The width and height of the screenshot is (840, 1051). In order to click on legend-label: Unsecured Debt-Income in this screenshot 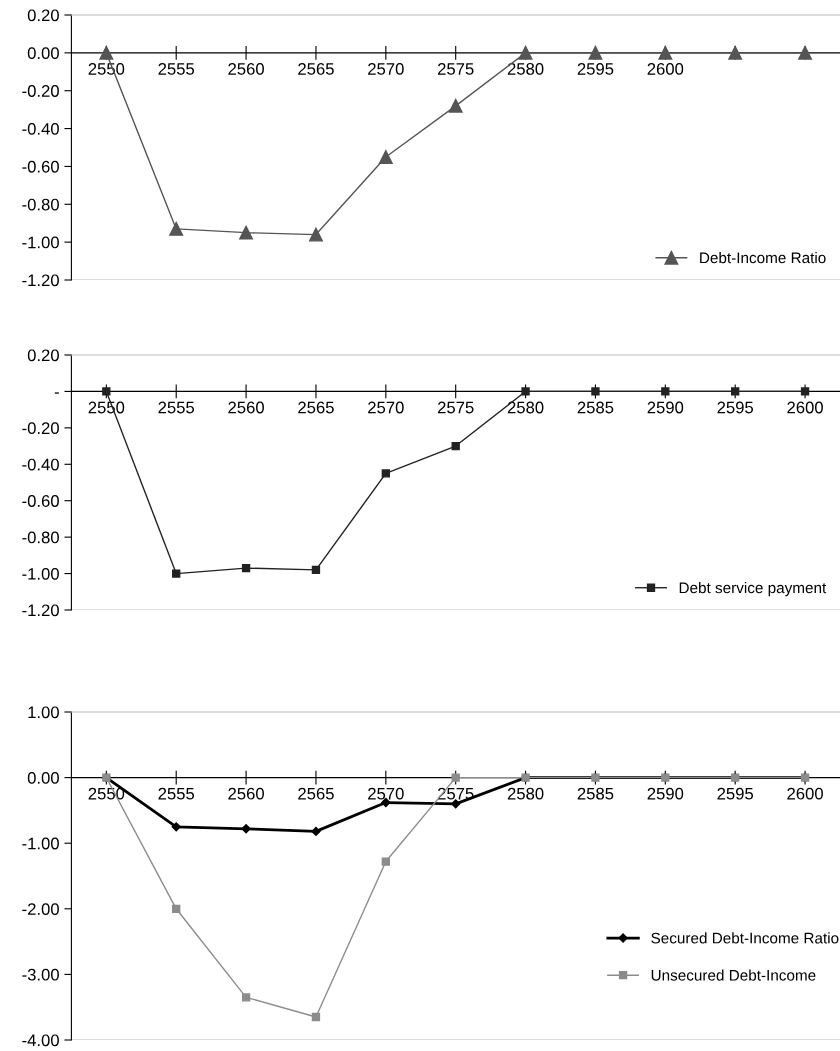, I will do `click(733, 975)`.